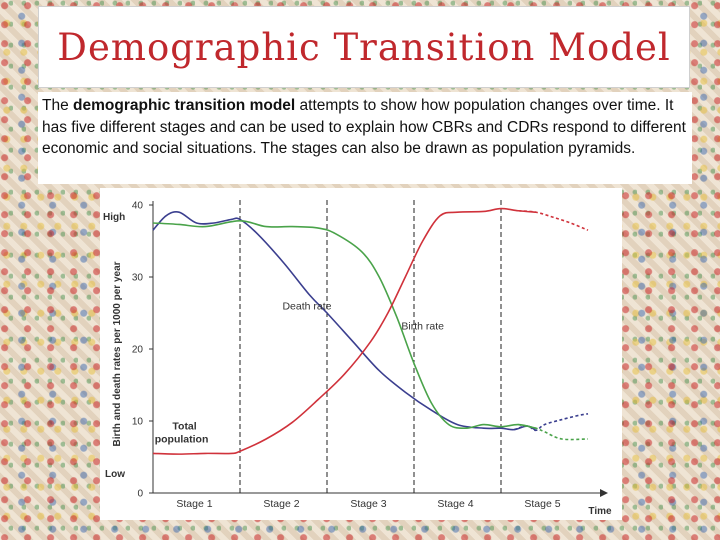  Describe the element at coordinates (455, 504) in the screenshot. I see `stage-label: Stage 4` at that location.